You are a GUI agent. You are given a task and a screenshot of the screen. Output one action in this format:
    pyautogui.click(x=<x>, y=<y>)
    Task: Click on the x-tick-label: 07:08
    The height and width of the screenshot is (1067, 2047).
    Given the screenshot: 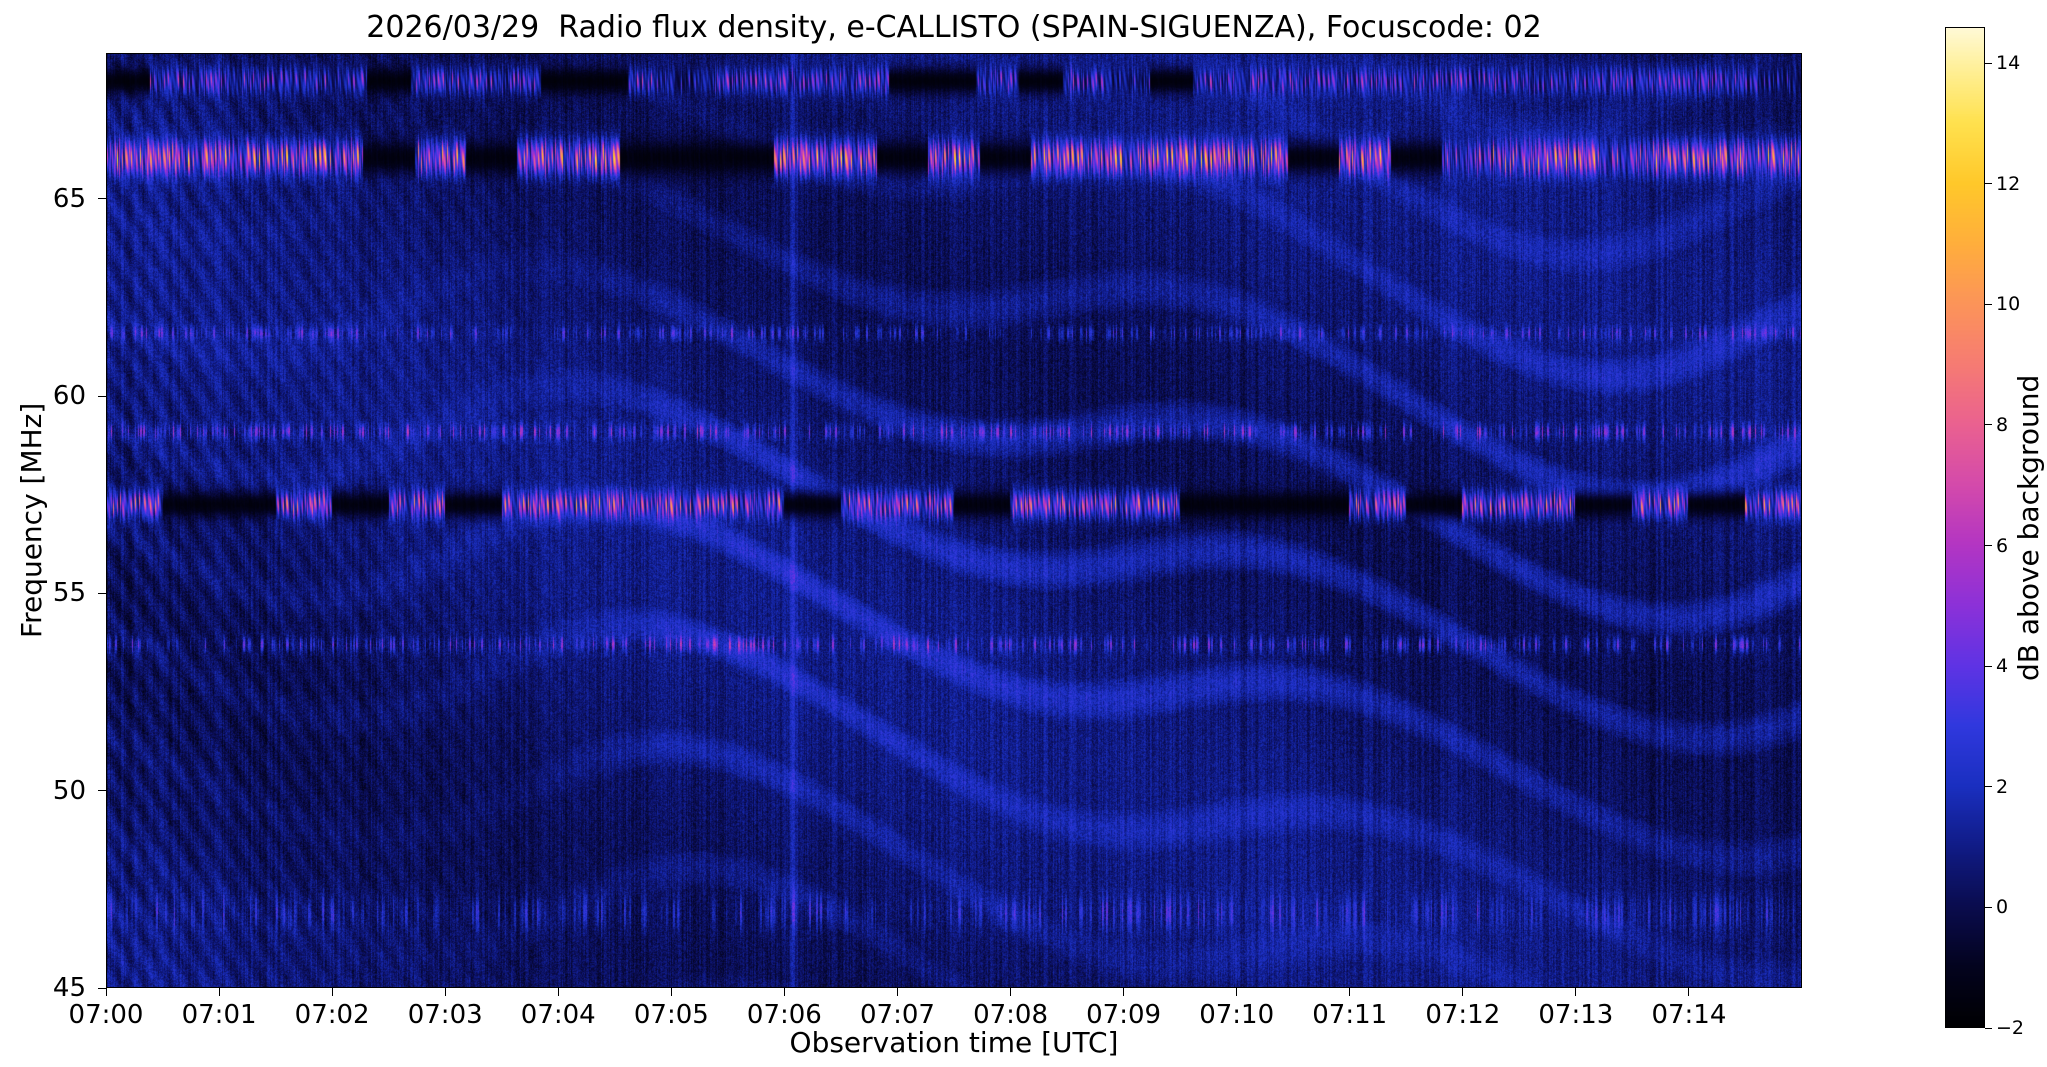 What is the action you would take?
    pyautogui.click(x=1010, y=1015)
    